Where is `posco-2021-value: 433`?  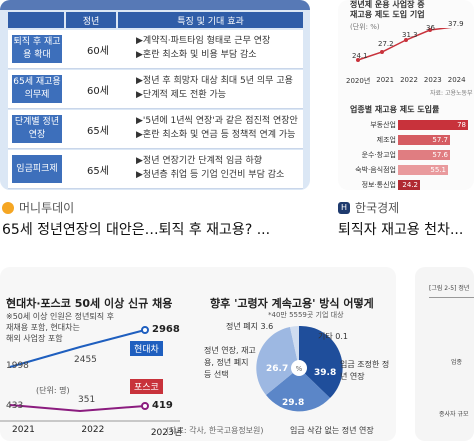 posco-2021-value: 433 is located at coordinates (15, 406).